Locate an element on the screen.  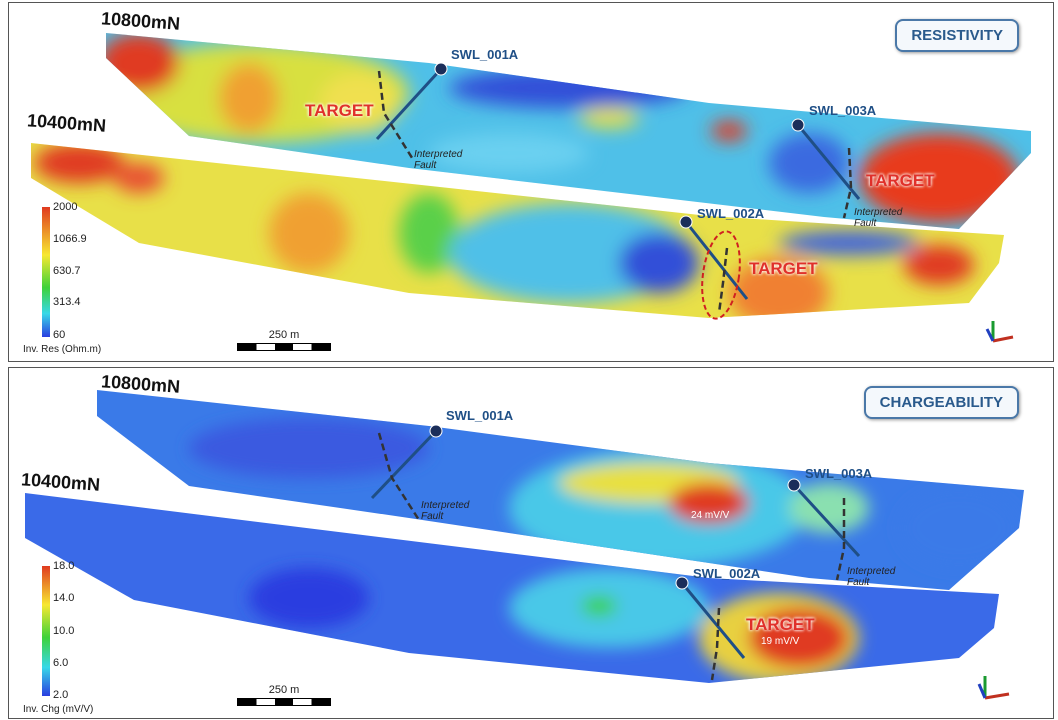
panel-title-badge: CHARGEABILITY is located at coordinates (941, 402).